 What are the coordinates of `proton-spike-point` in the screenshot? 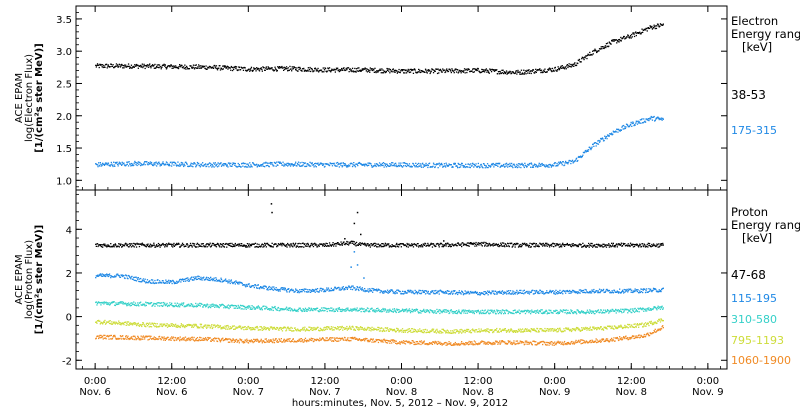 It's located at (354, 223).